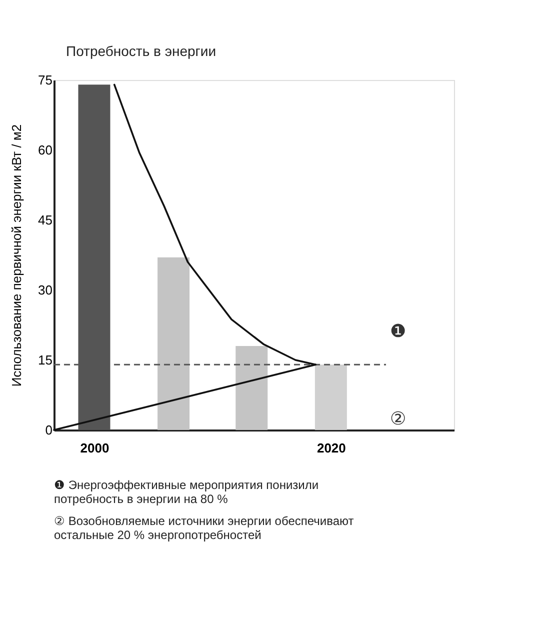 Image resolution: width=554 pixels, height=628 pixels. What do you see at coordinates (398, 418) in the screenshot?
I see `annotation: ②` at bounding box center [398, 418].